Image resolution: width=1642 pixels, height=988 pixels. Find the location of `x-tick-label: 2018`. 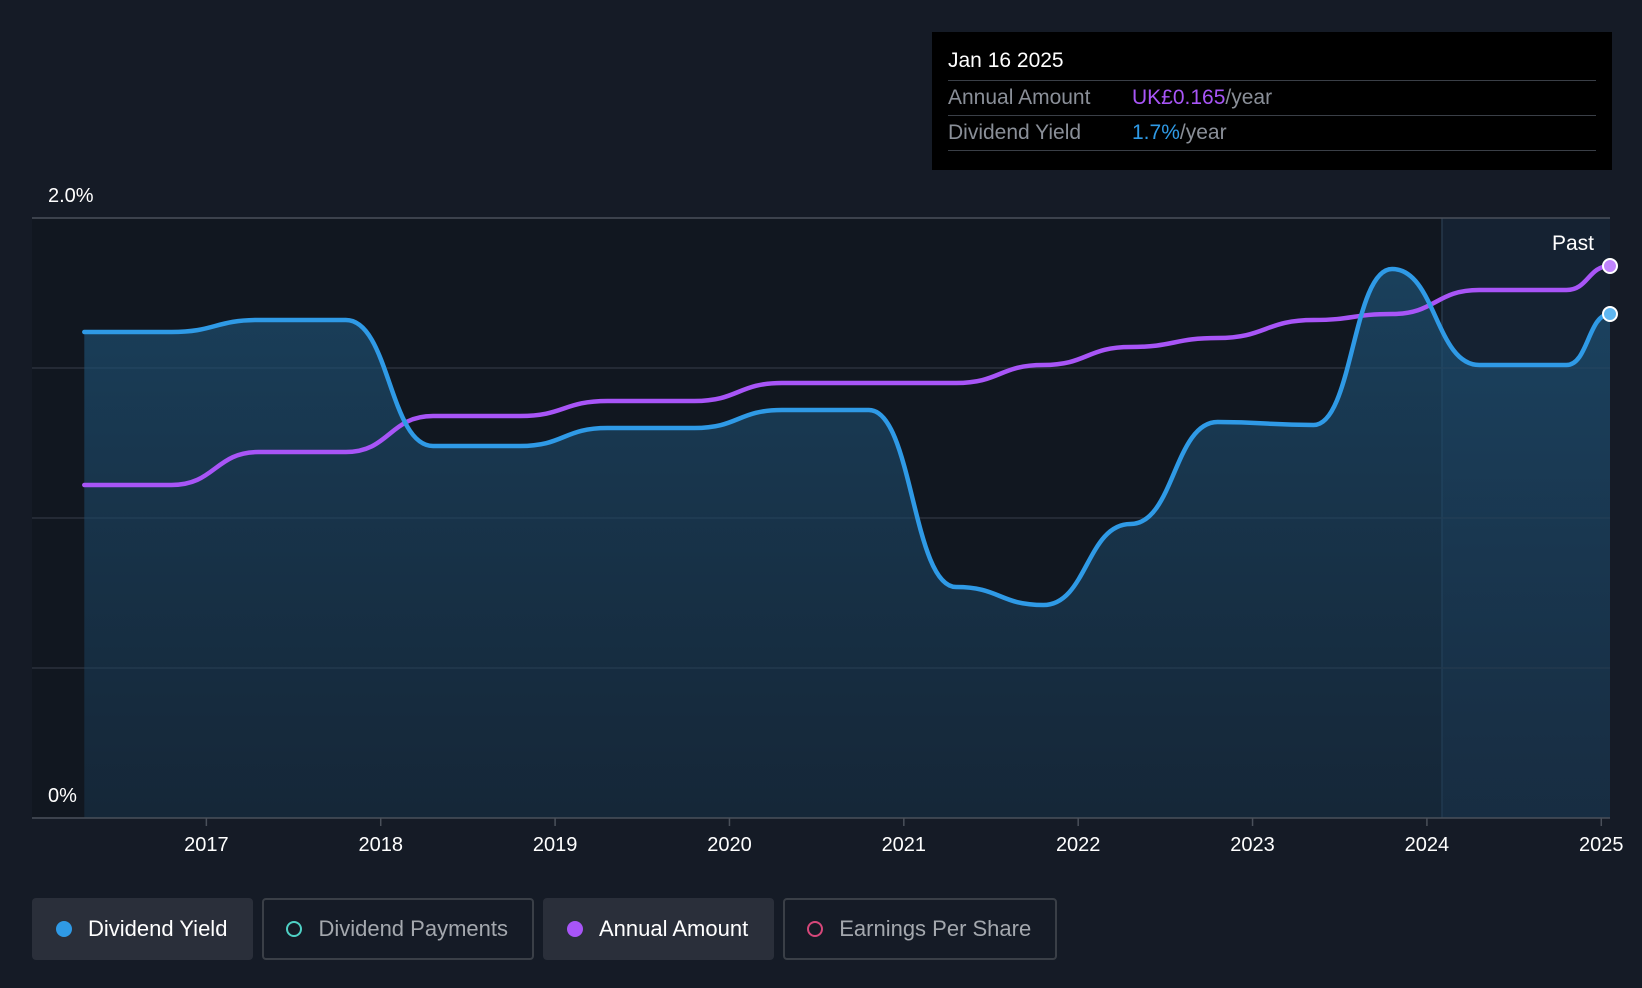

x-tick-label: 2018 is located at coordinates (380, 845).